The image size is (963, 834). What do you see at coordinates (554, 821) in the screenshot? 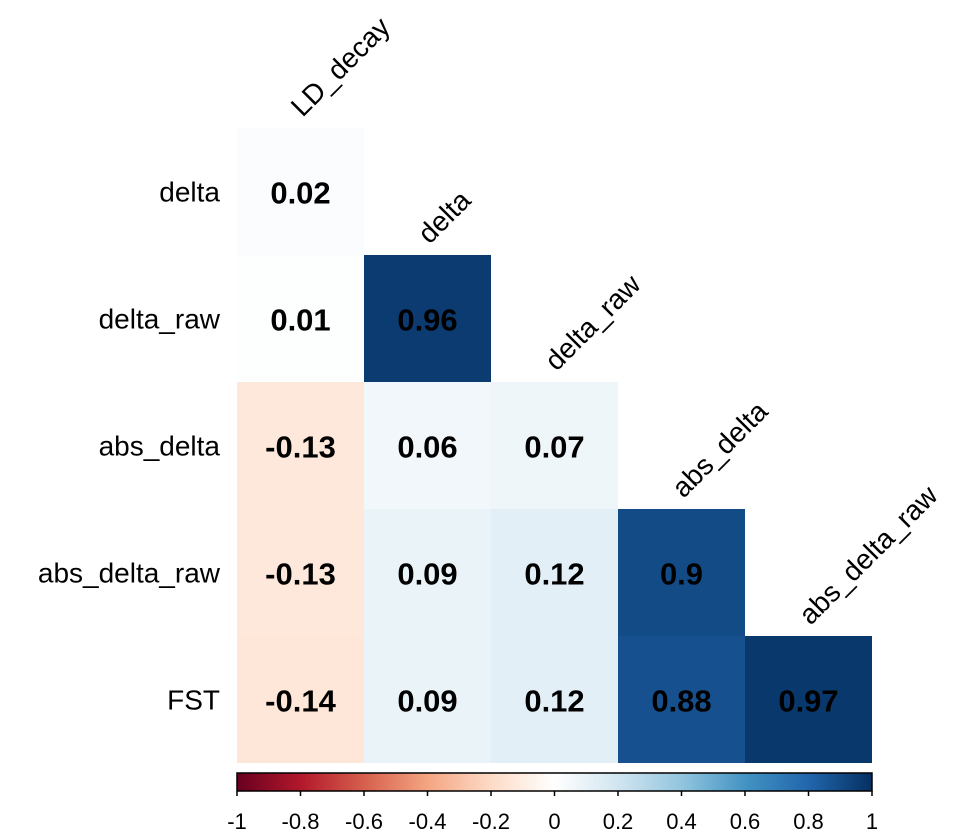
I see `colorbar-tick-label: 0` at bounding box center [554, 821].